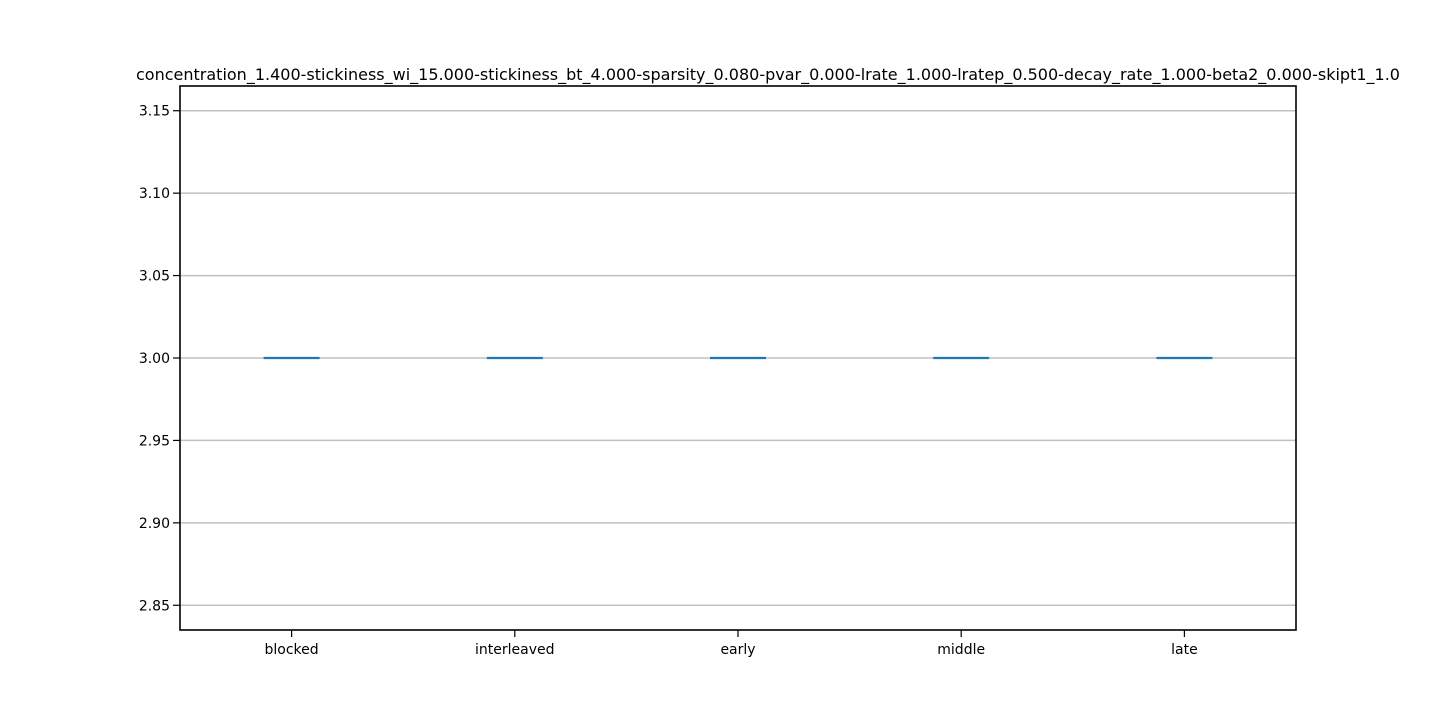  I want to click on x-tick-label: blocked, so click(292, 650).